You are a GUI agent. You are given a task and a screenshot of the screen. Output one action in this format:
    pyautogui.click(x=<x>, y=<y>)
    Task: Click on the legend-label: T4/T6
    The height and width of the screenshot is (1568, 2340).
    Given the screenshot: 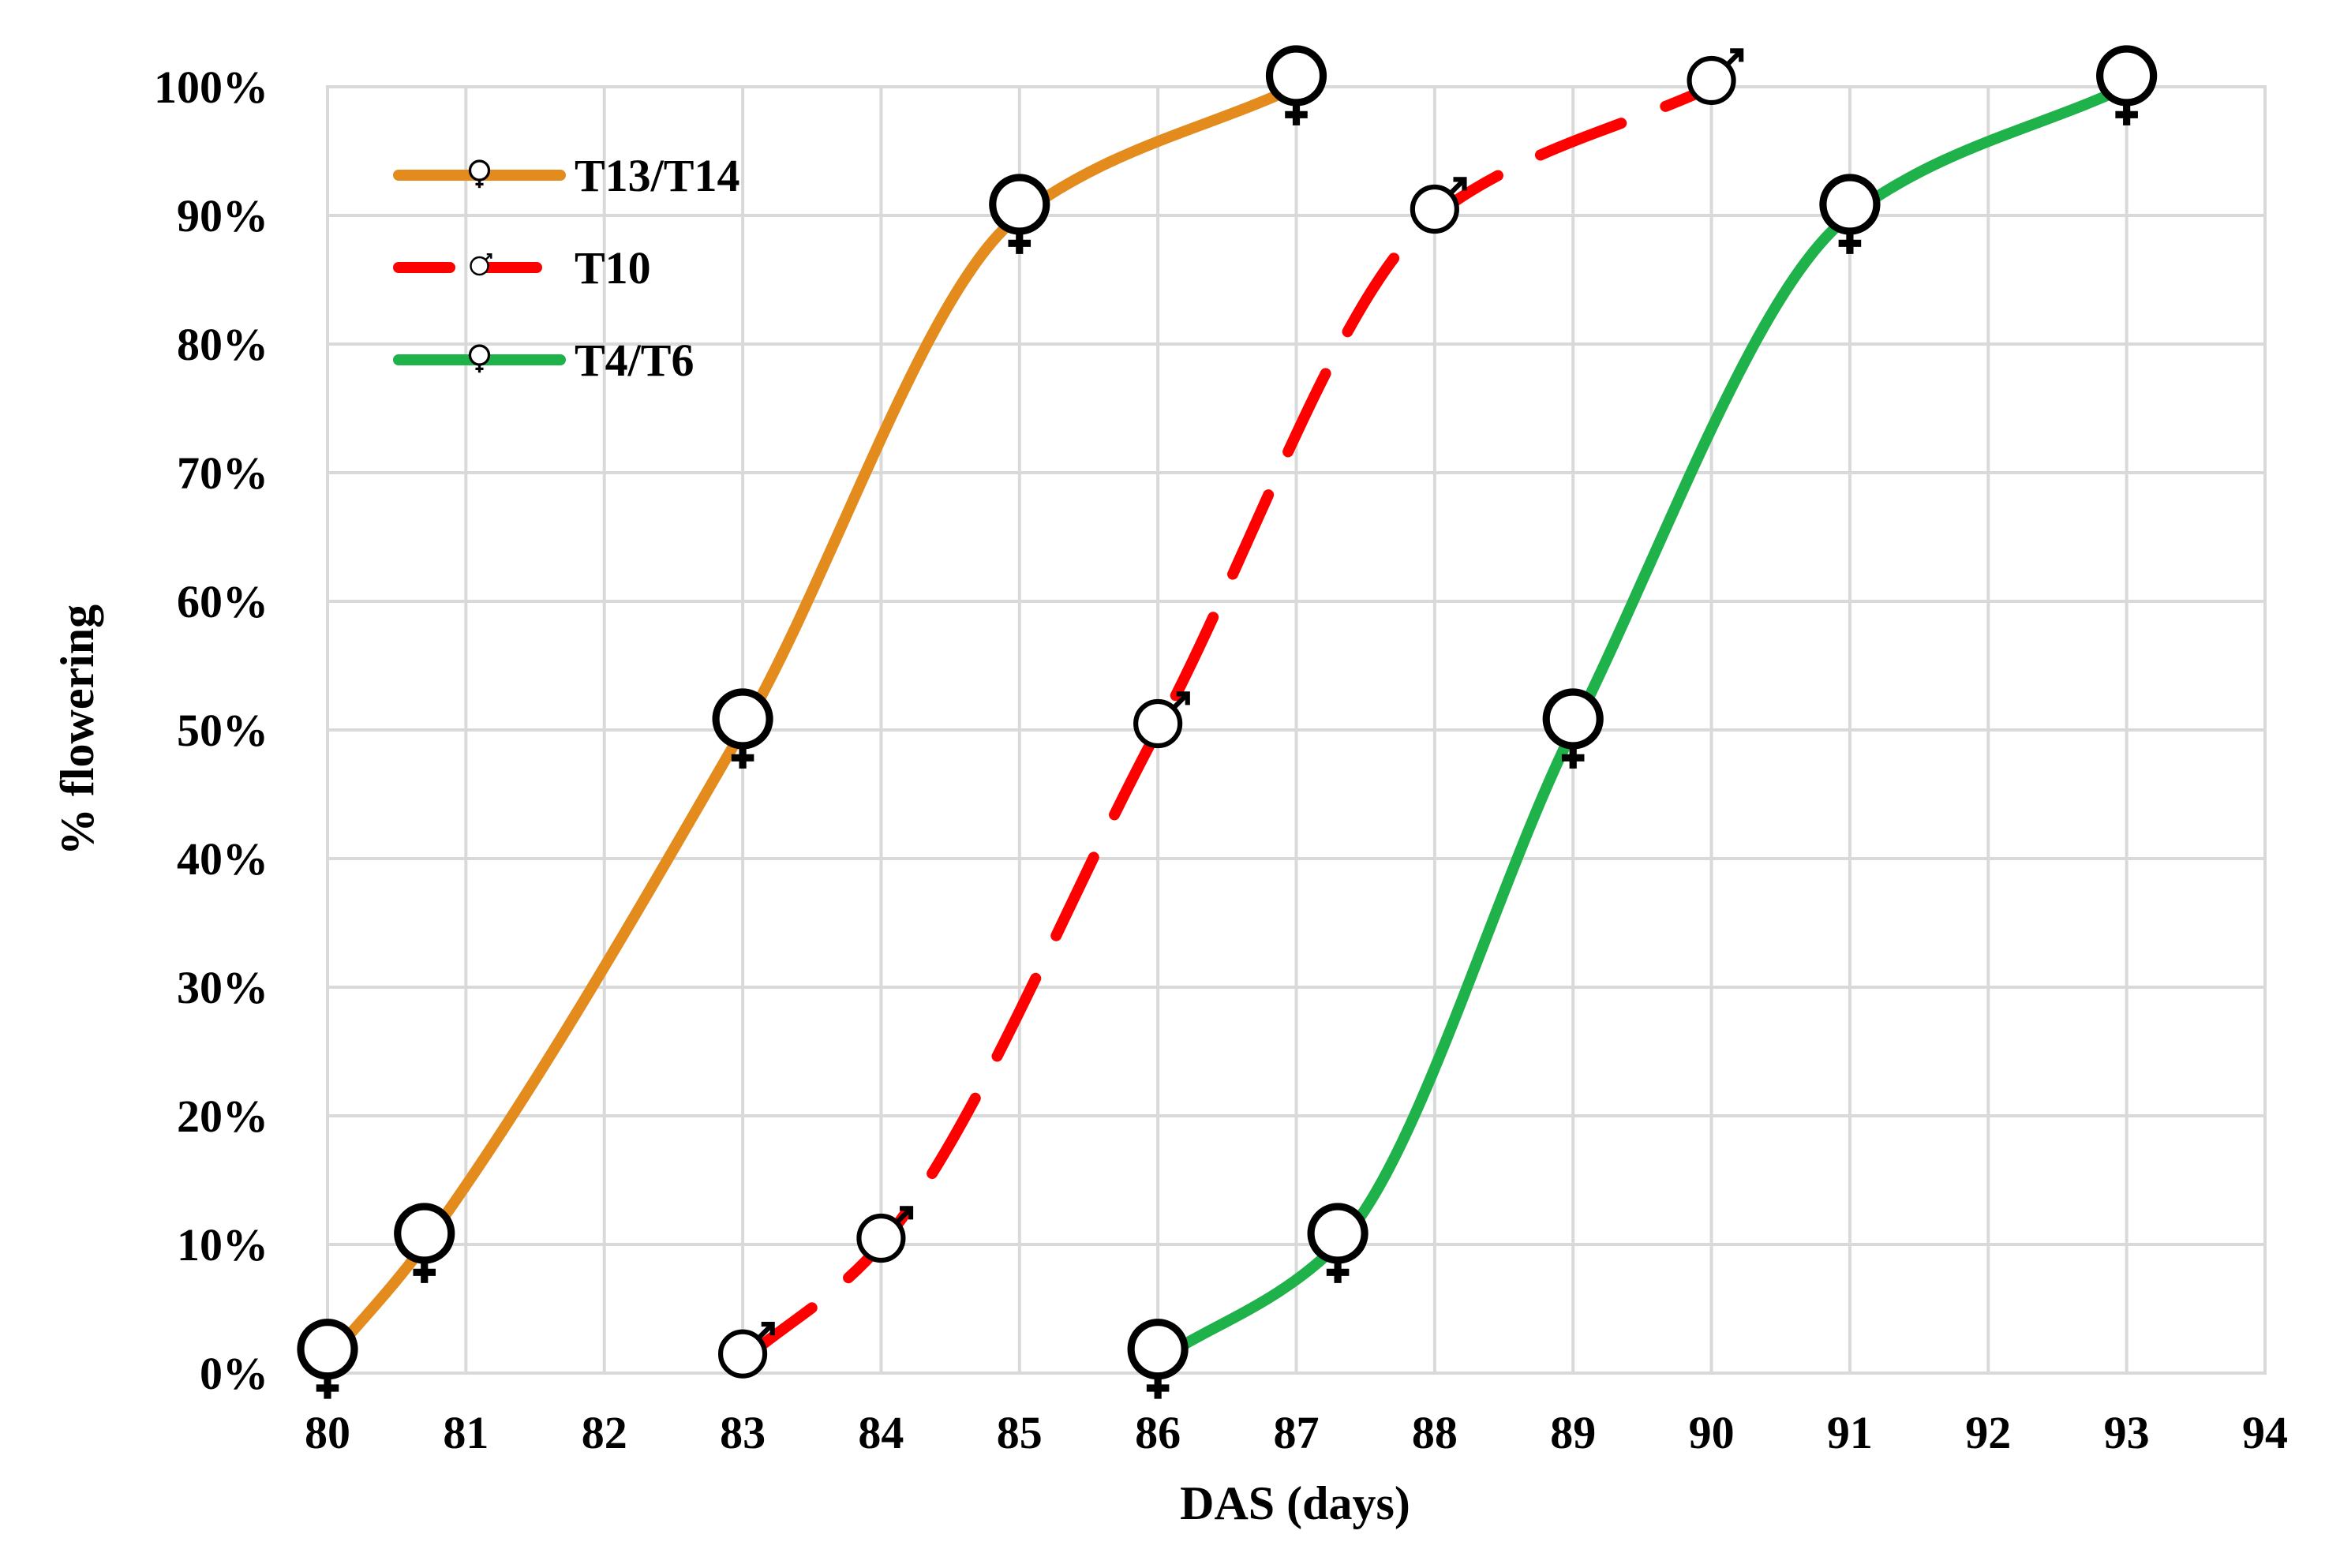 What is the action you would take?
    pyautogui.click(x=635, y=361)
    